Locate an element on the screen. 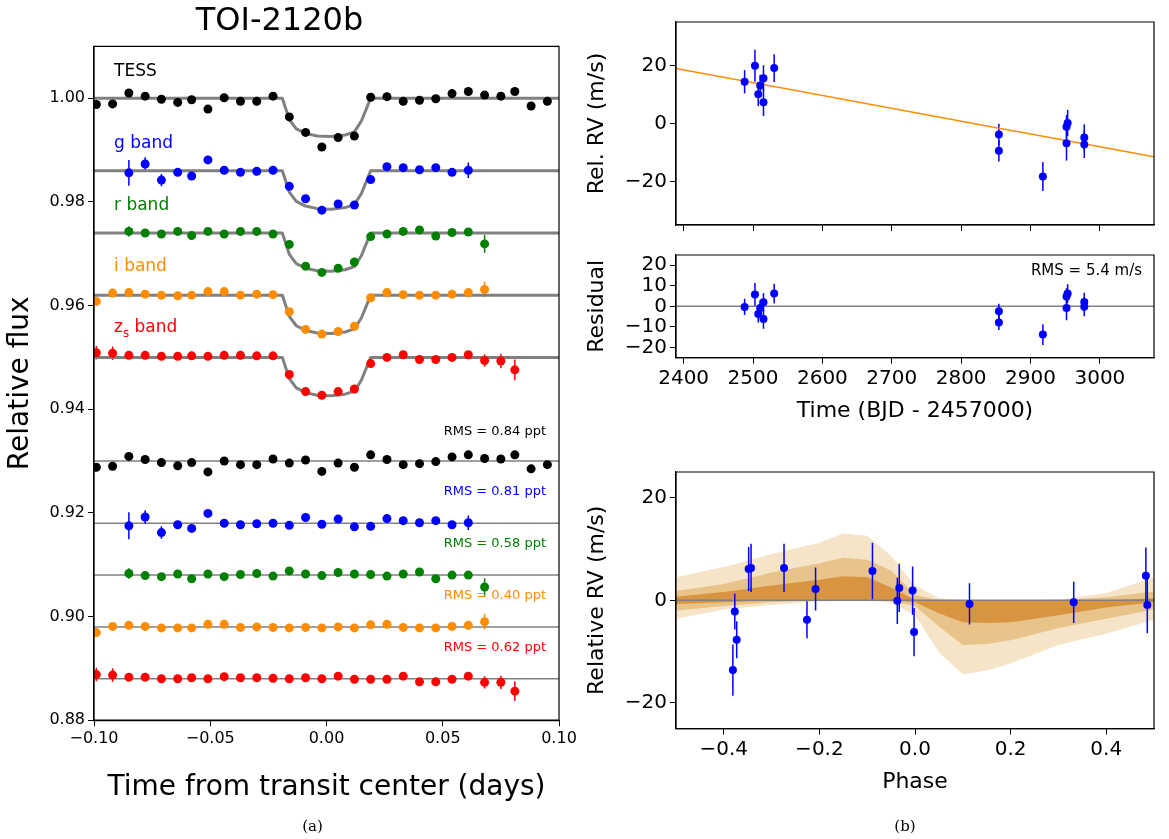  x-tick-label: 2900 is located at coordinates (1030, 376).